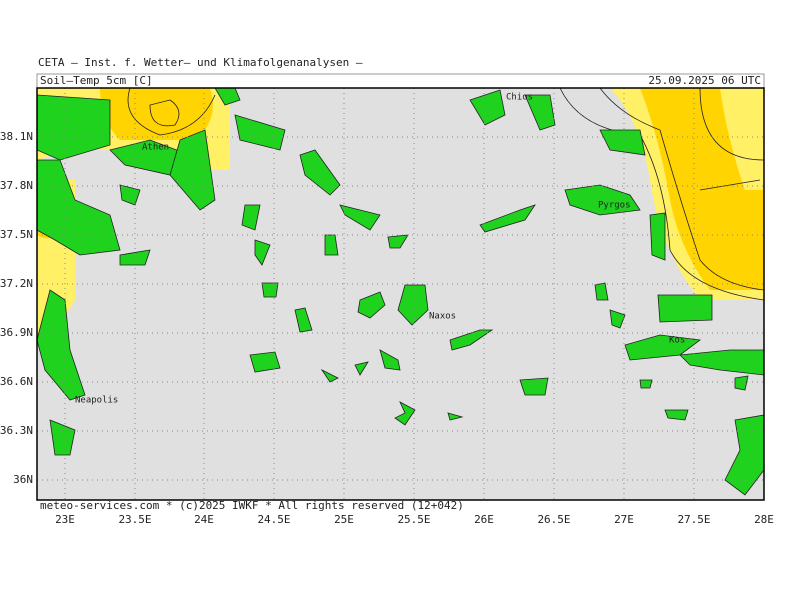 Image resolution: width=800 pixels, height=604 pixels. What do you see at coordinates (413, 519) in the screenshot?
I see `lon-label: 25.5E` at bounding box center [413, 519].